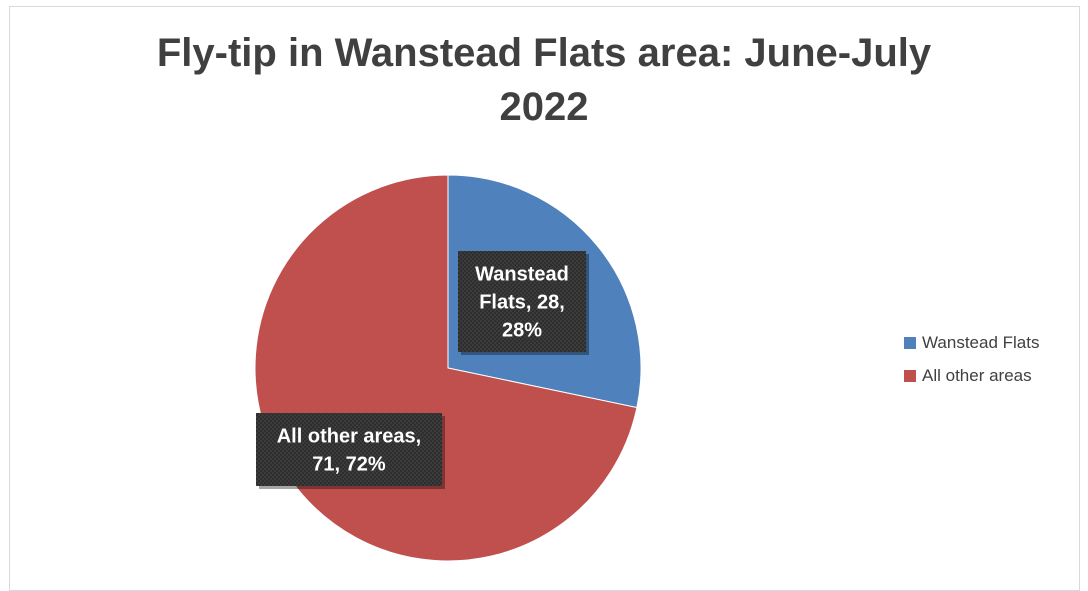  Describe the element at coordinates (977, 375) in the screenshot. I see `legend-label-all-other-areas: All other areas` at that location.